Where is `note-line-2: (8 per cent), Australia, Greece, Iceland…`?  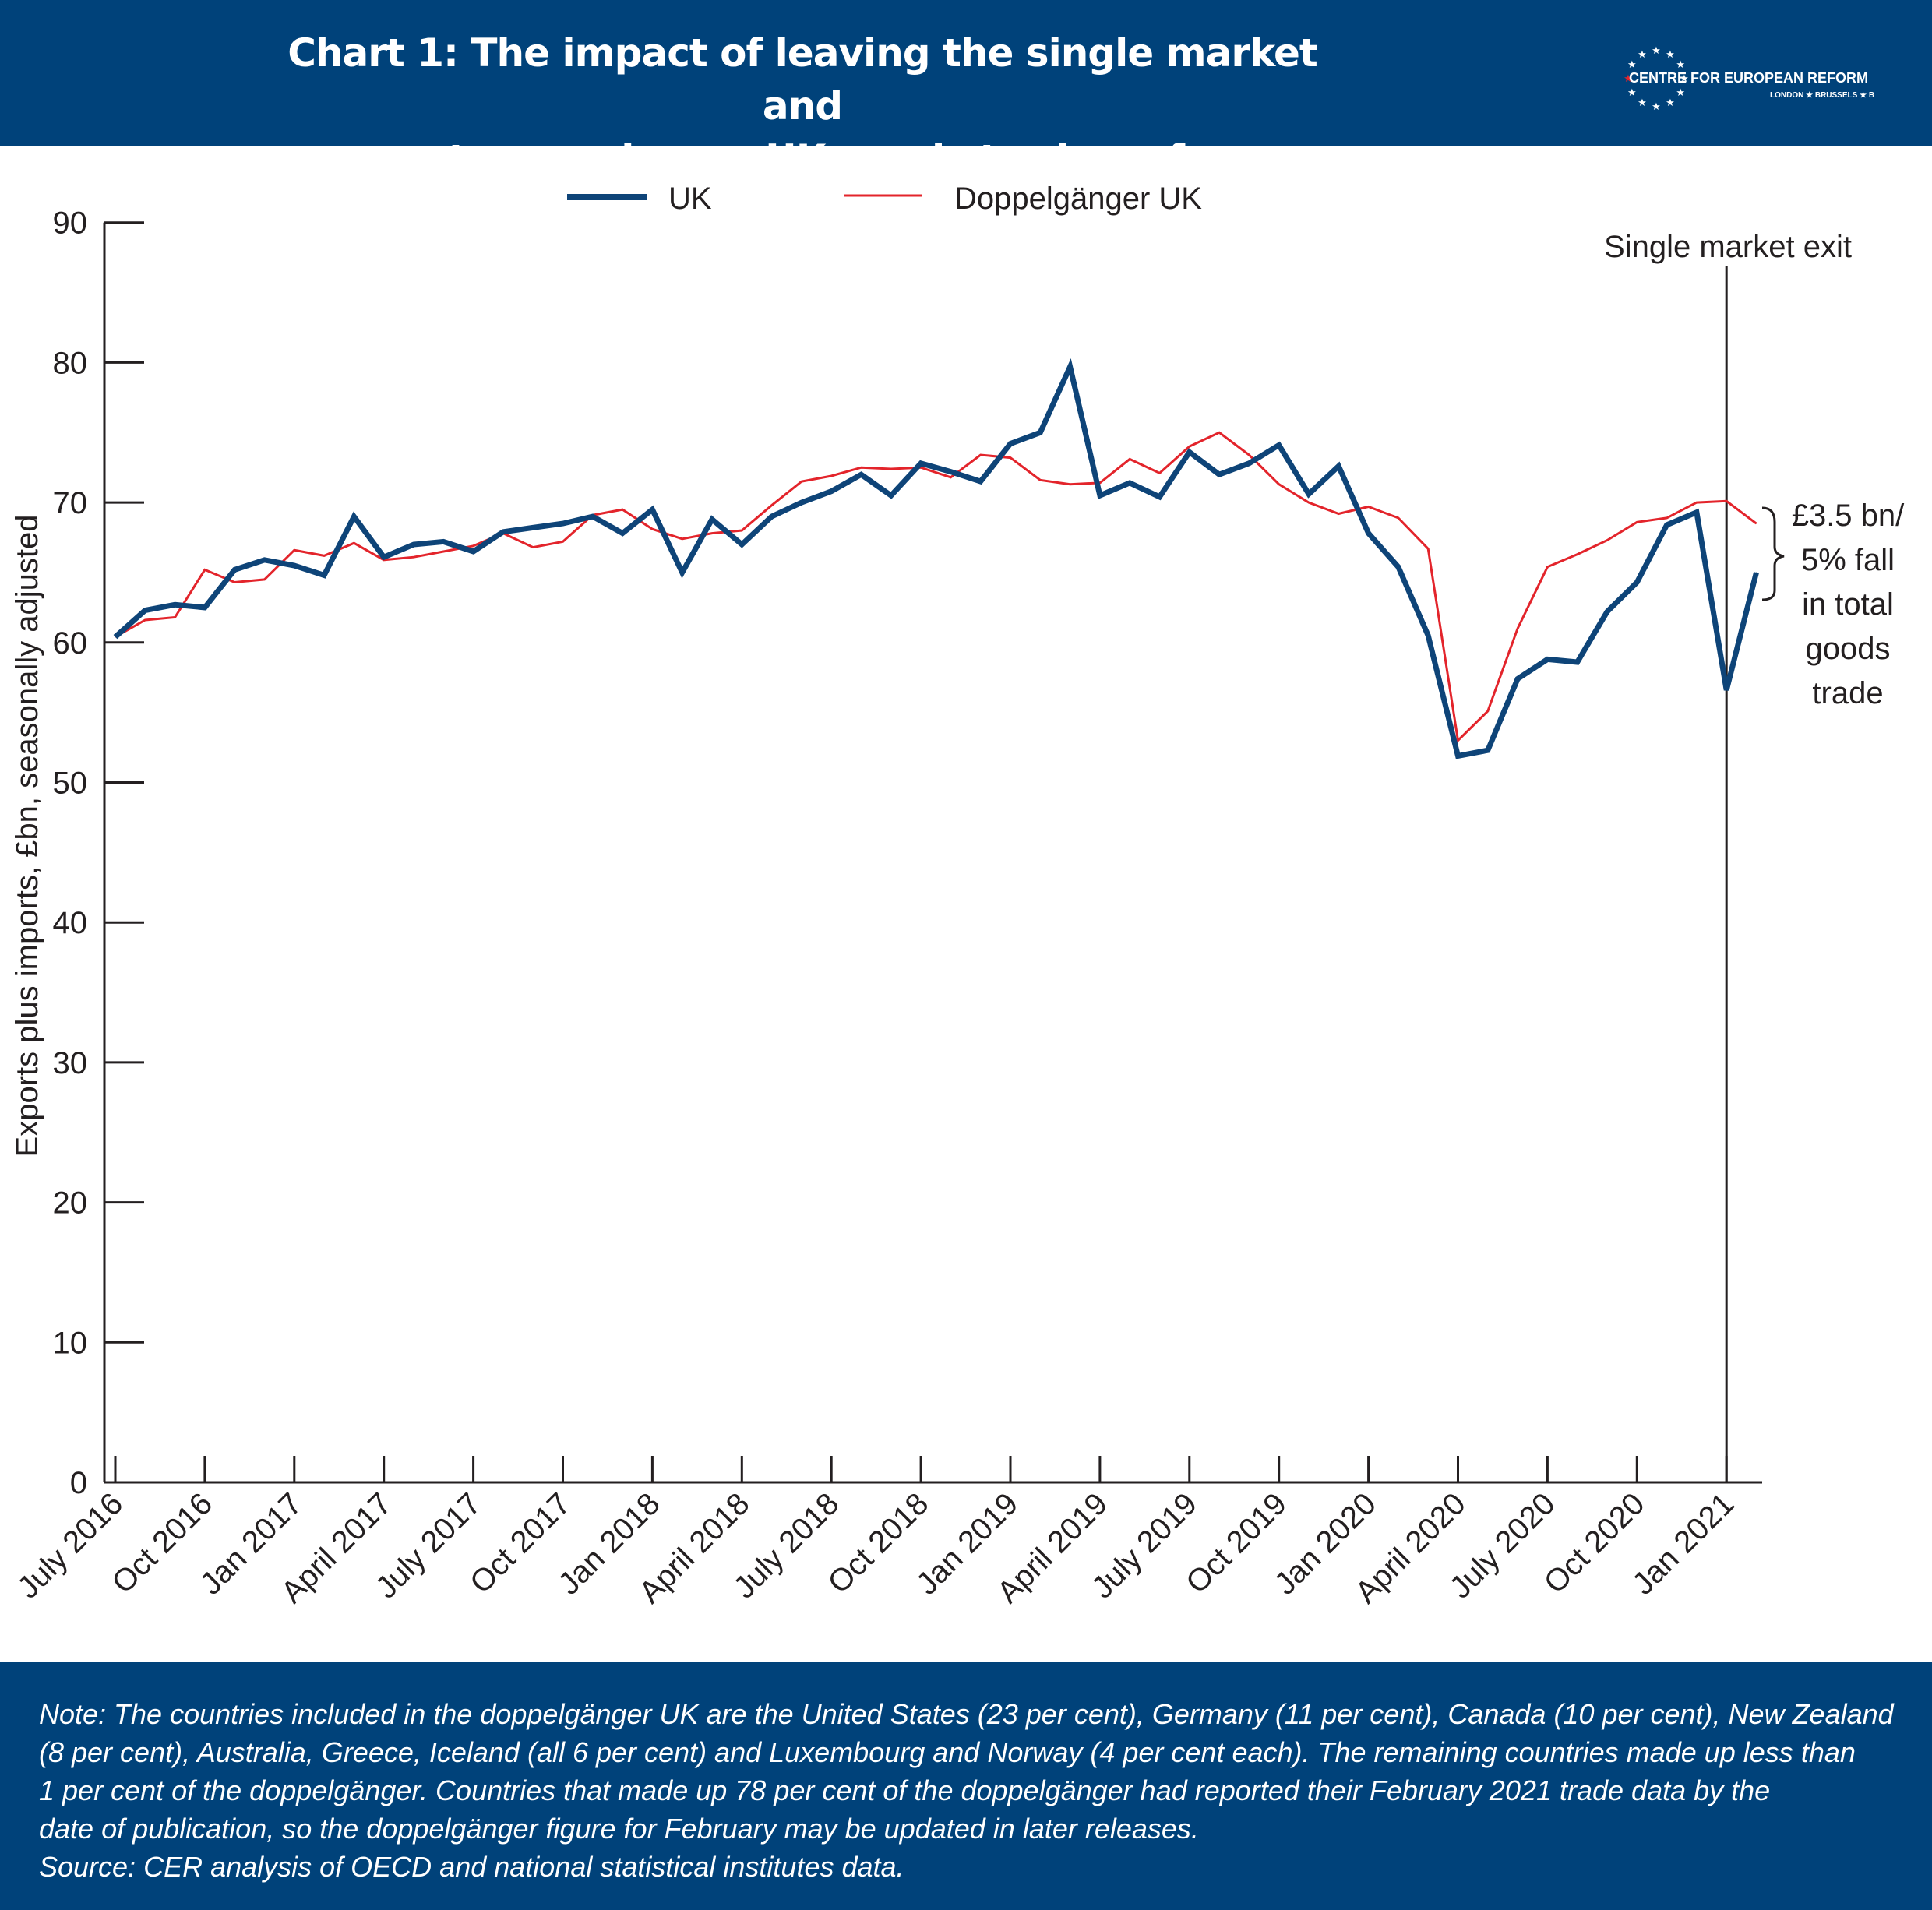 note-line-2: (8 per cent), Australia, Greece, Iceland… is located at coordinates (947, 1752).